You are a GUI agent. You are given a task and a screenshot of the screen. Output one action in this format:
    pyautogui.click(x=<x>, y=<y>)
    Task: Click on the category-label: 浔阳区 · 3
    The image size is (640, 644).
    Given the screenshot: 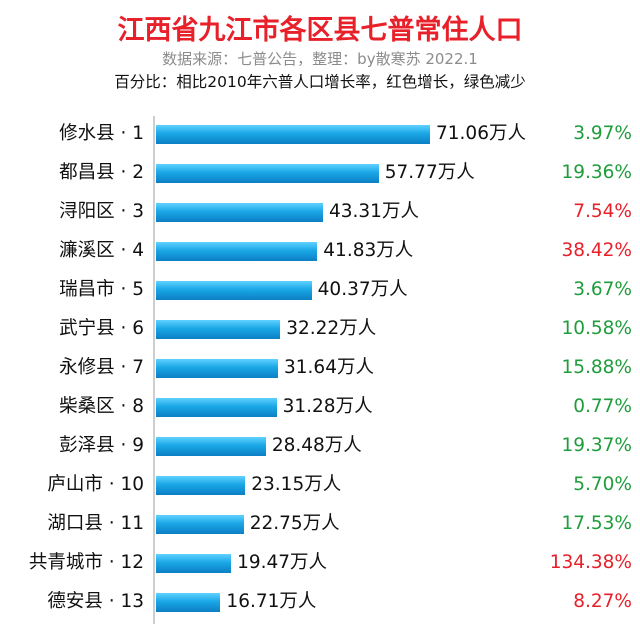 What is the action you would take?
    pyautogui.click(x=101, y=211)
    